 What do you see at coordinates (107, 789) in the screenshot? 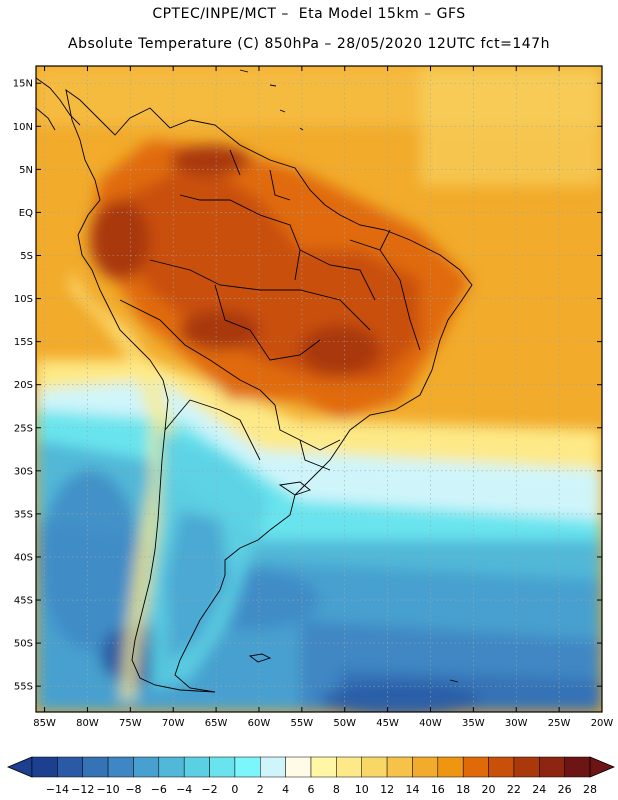
I see `colorbar-label: −10` at bounding box center [107, 789].